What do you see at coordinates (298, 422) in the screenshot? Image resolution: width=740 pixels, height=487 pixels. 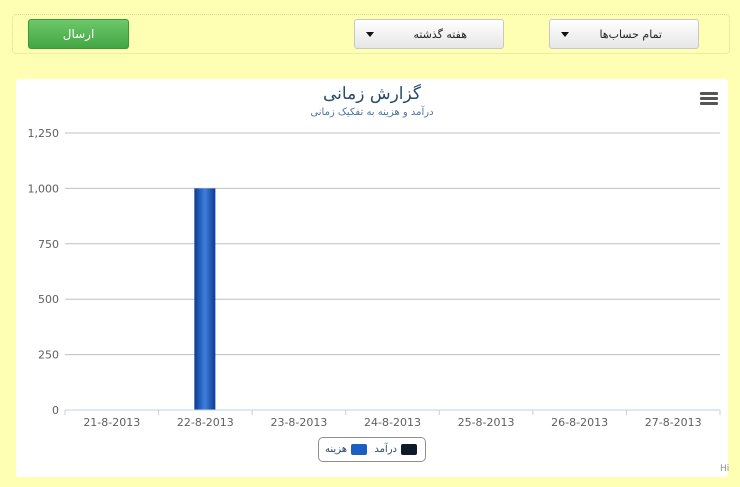 I see `x-tick-label: 23-8-2013` at bounding box center [298, 422].